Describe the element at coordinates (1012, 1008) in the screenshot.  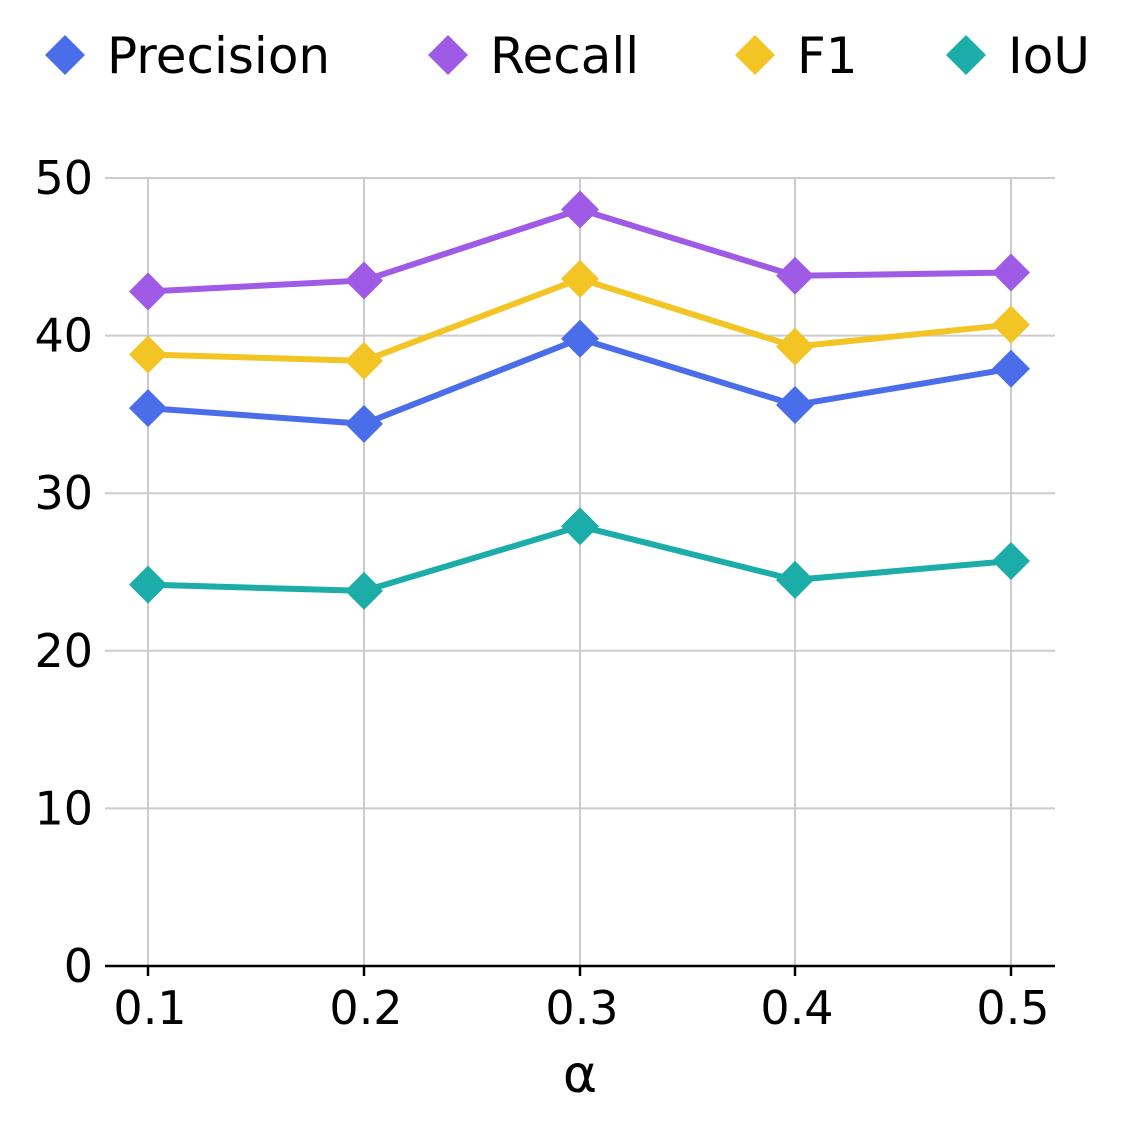
I see `x-tick-label: 0.5` at that location.